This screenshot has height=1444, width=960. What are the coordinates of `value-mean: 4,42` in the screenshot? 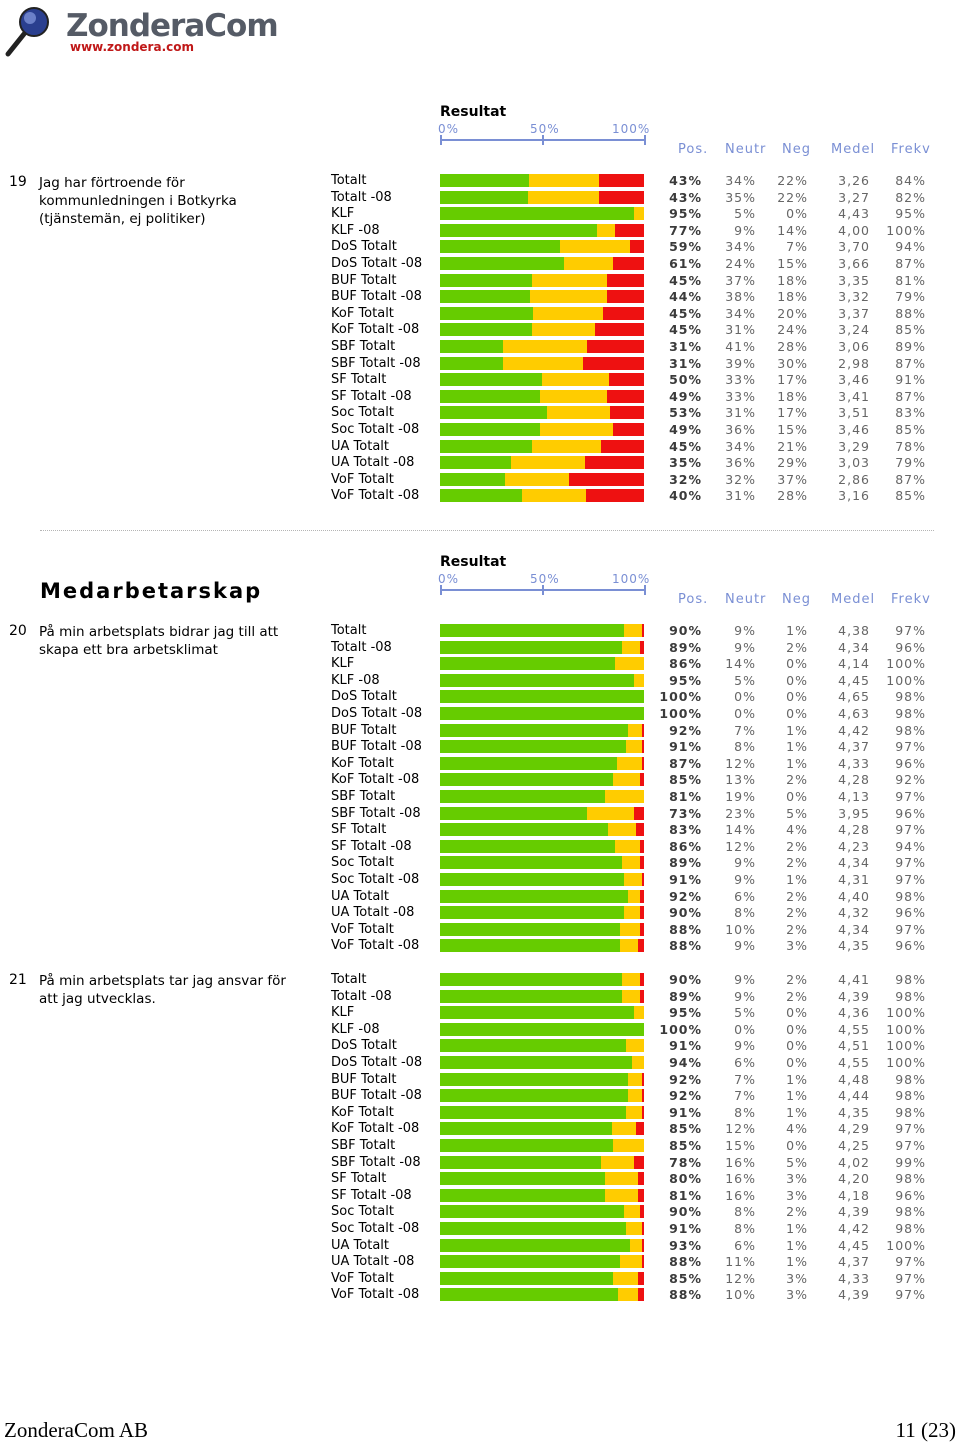 It's located at (854, 1228).